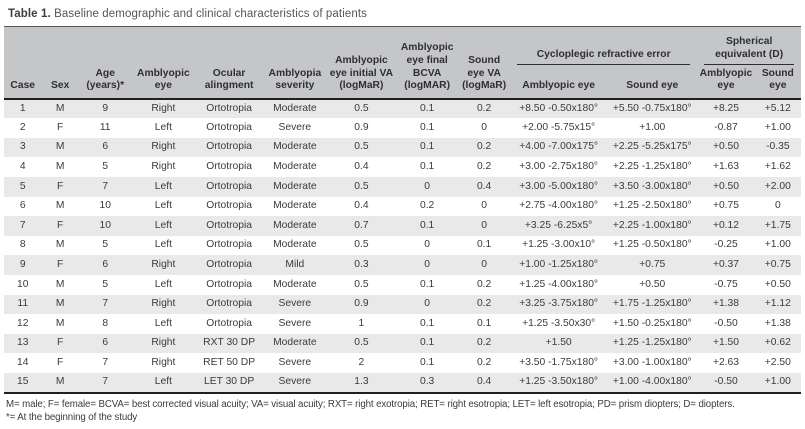 The height and width of the screenshot is (429, 805). What do you see at coordinates (726, 284) in the screenshot?
I see `table-cell: -0.75` at bounding box center [726, 284].